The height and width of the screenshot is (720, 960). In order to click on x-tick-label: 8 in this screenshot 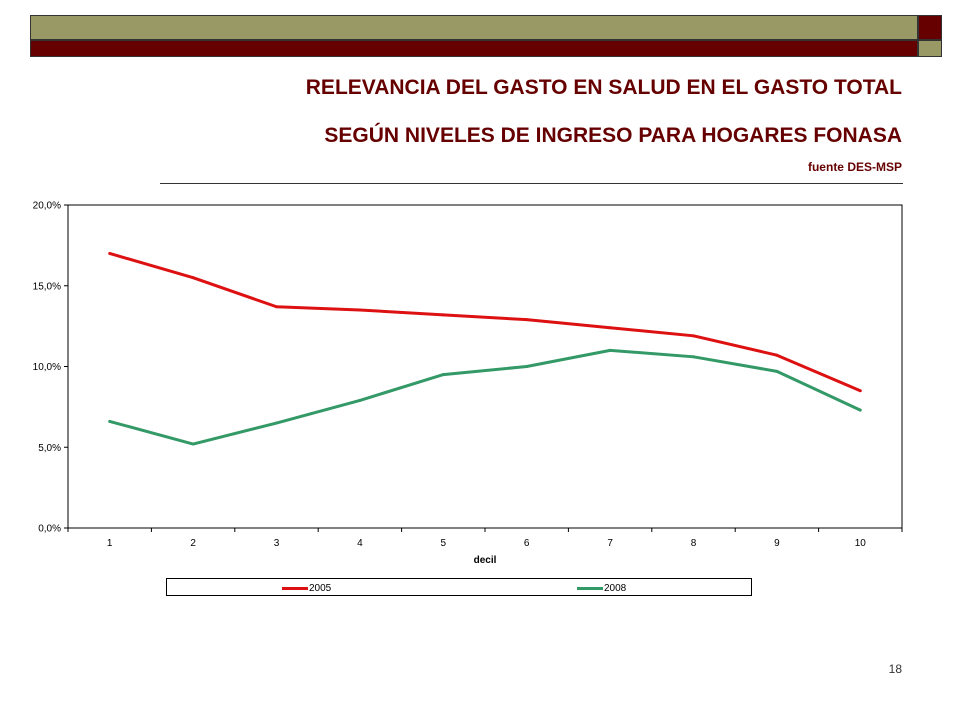, I will do `click(694, 543)`.